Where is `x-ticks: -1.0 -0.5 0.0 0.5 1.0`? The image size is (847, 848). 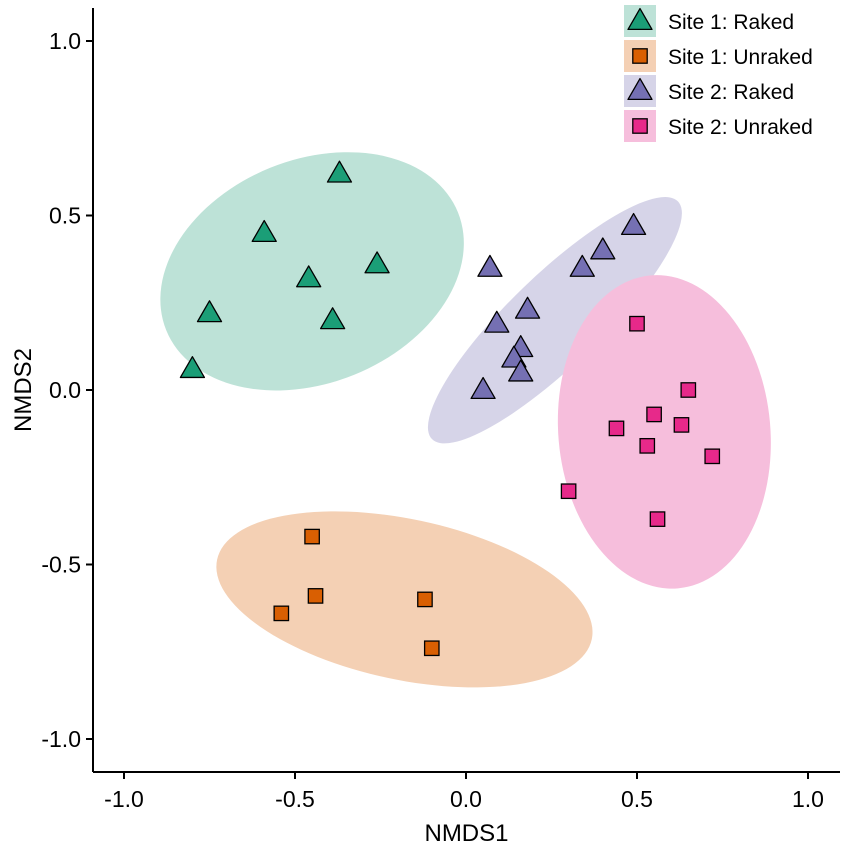
x-ticks: -1.0 -0.5 0.0 0.5 1.0 is located at coordinates (464, 792).